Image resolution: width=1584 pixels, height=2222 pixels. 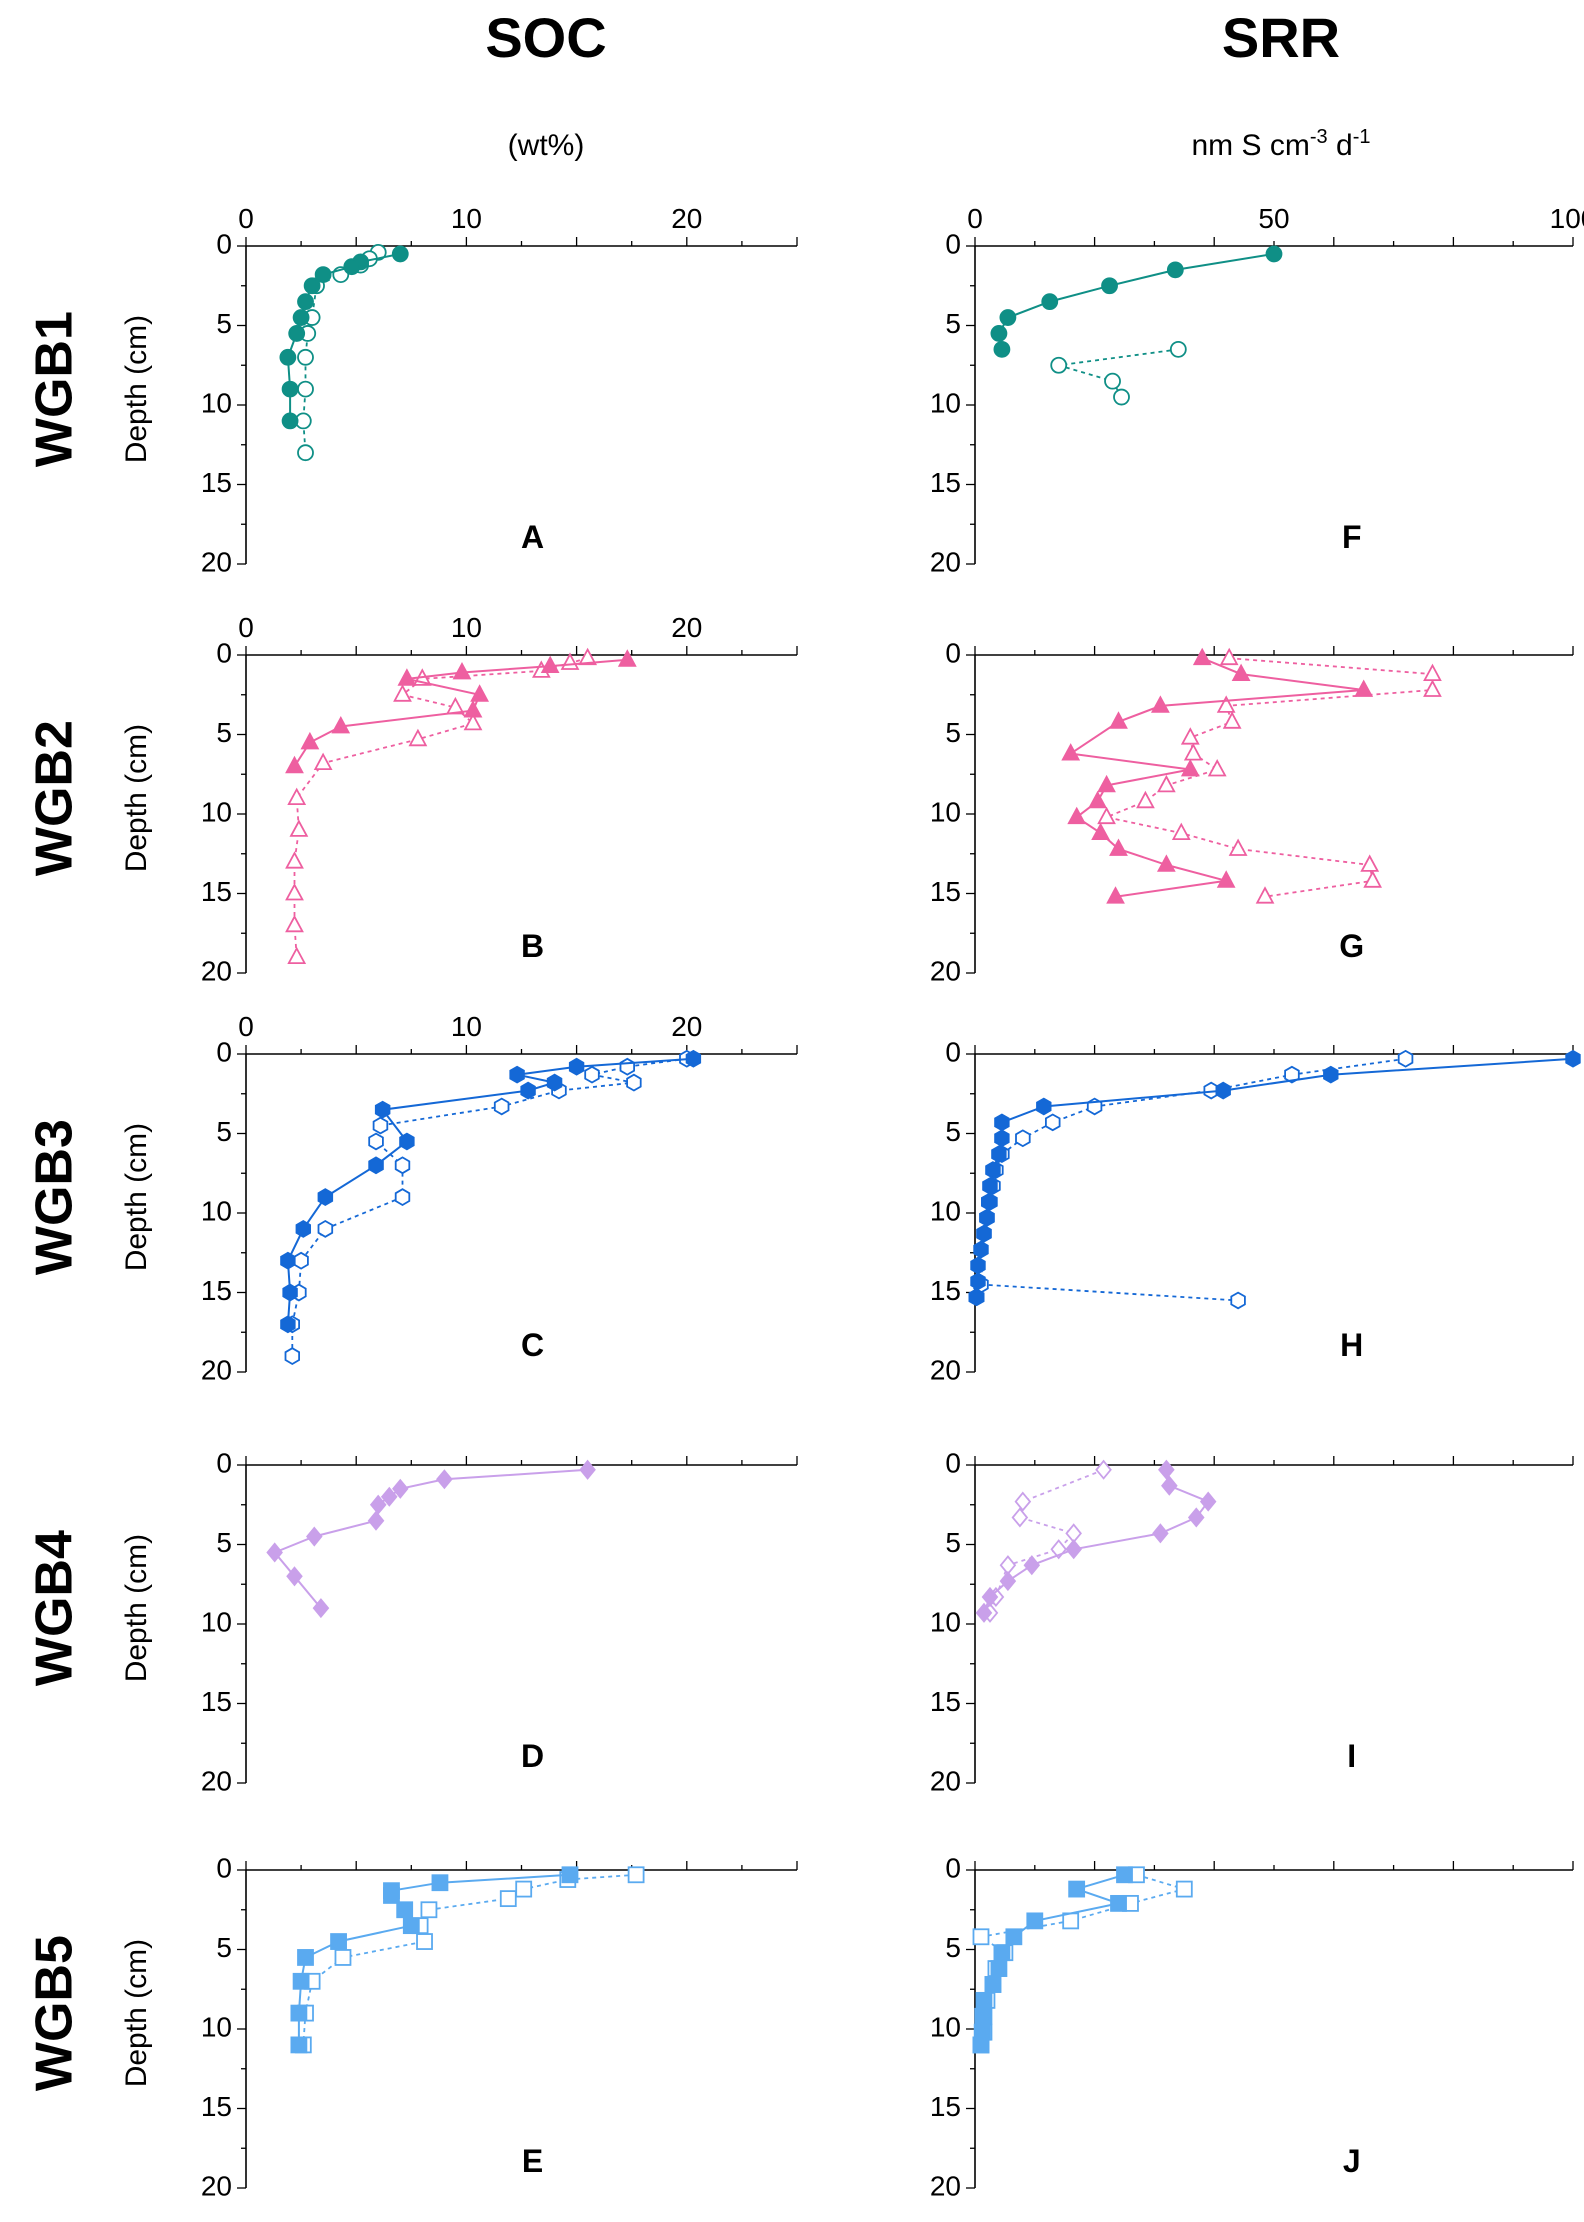 What do you see at coordinates (546, 145) in the screenshot?
I see `col-unit-soc: (wt%)` at bounding box center [546, 145].